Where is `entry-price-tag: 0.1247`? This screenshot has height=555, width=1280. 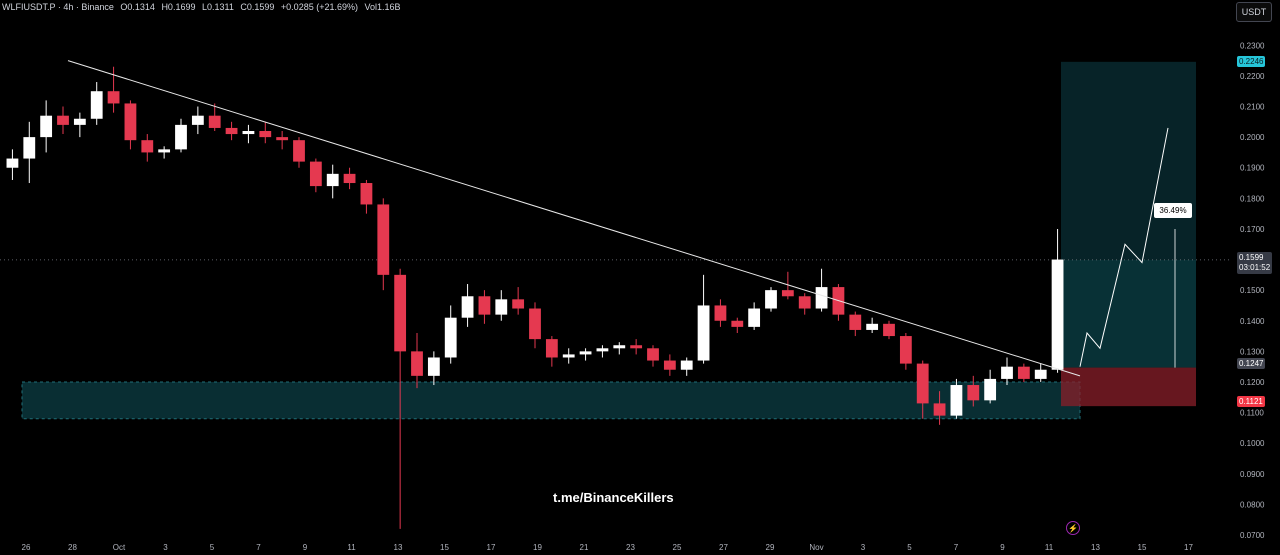 entry-price-tag: 0.1247 is located at coordinates (1251, 363).